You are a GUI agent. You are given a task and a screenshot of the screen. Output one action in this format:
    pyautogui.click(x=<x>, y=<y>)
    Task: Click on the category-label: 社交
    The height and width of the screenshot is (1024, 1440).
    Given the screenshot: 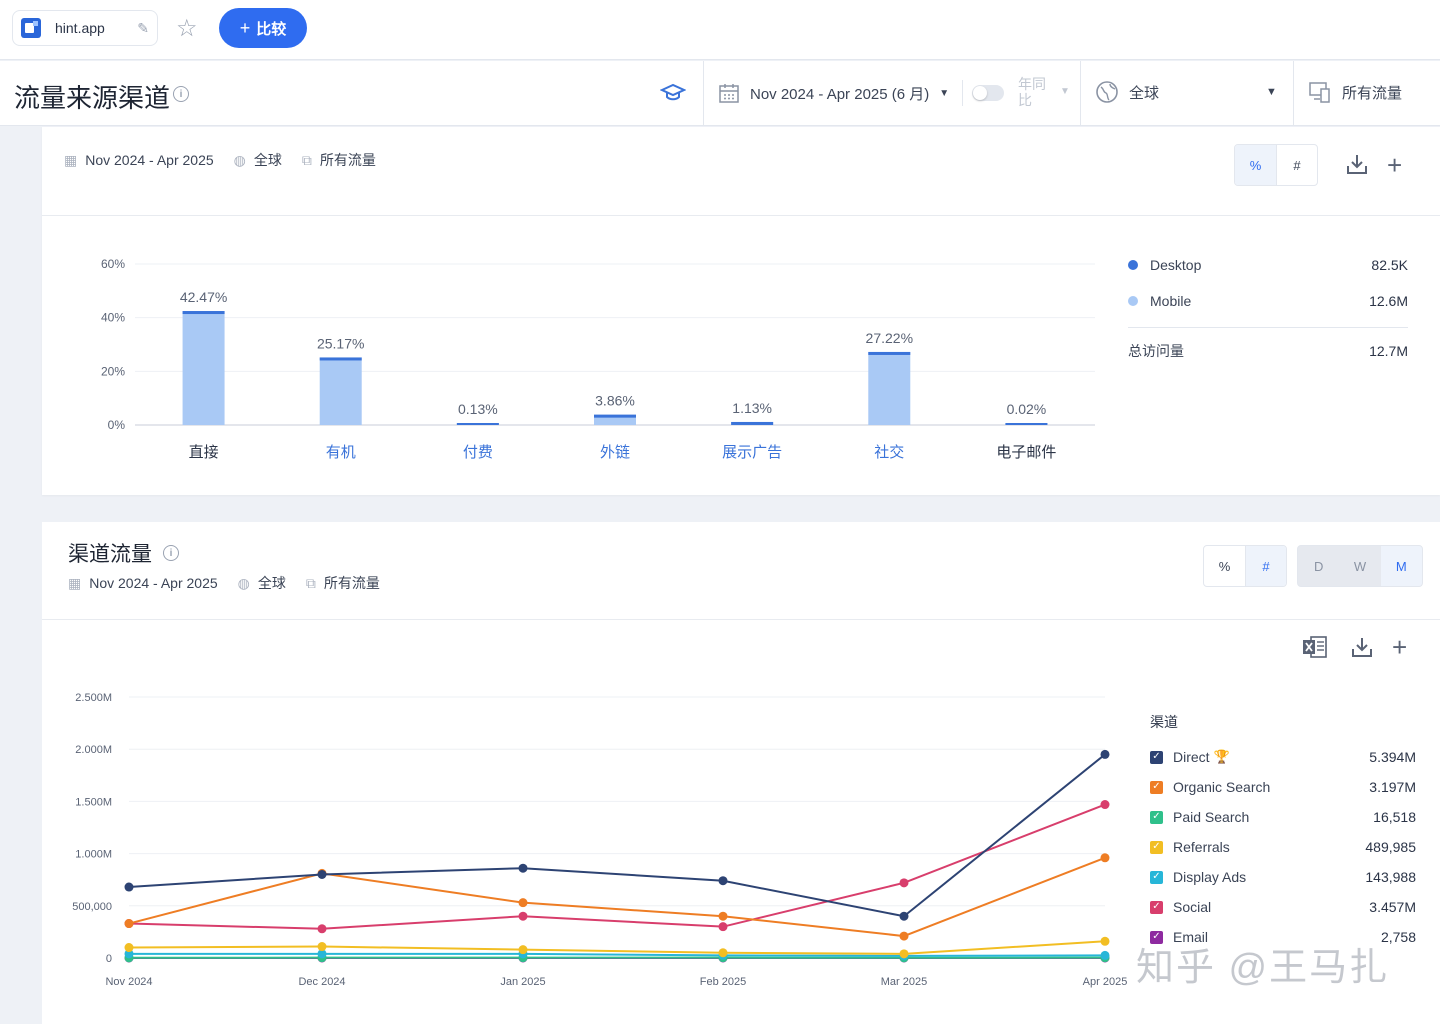 What is the action you would take?
    pyautogui.click(x=889, y=452)
    